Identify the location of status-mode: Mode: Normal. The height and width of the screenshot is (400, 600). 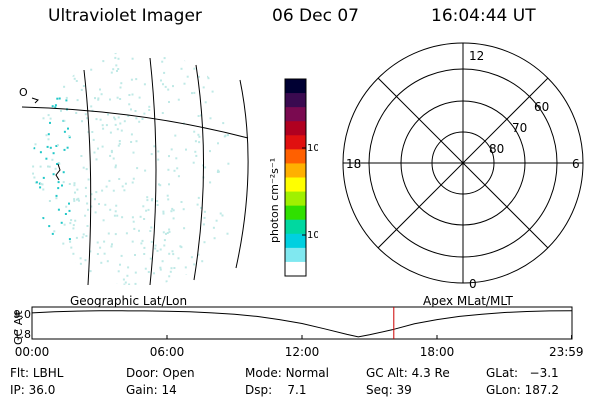
(287, 373).